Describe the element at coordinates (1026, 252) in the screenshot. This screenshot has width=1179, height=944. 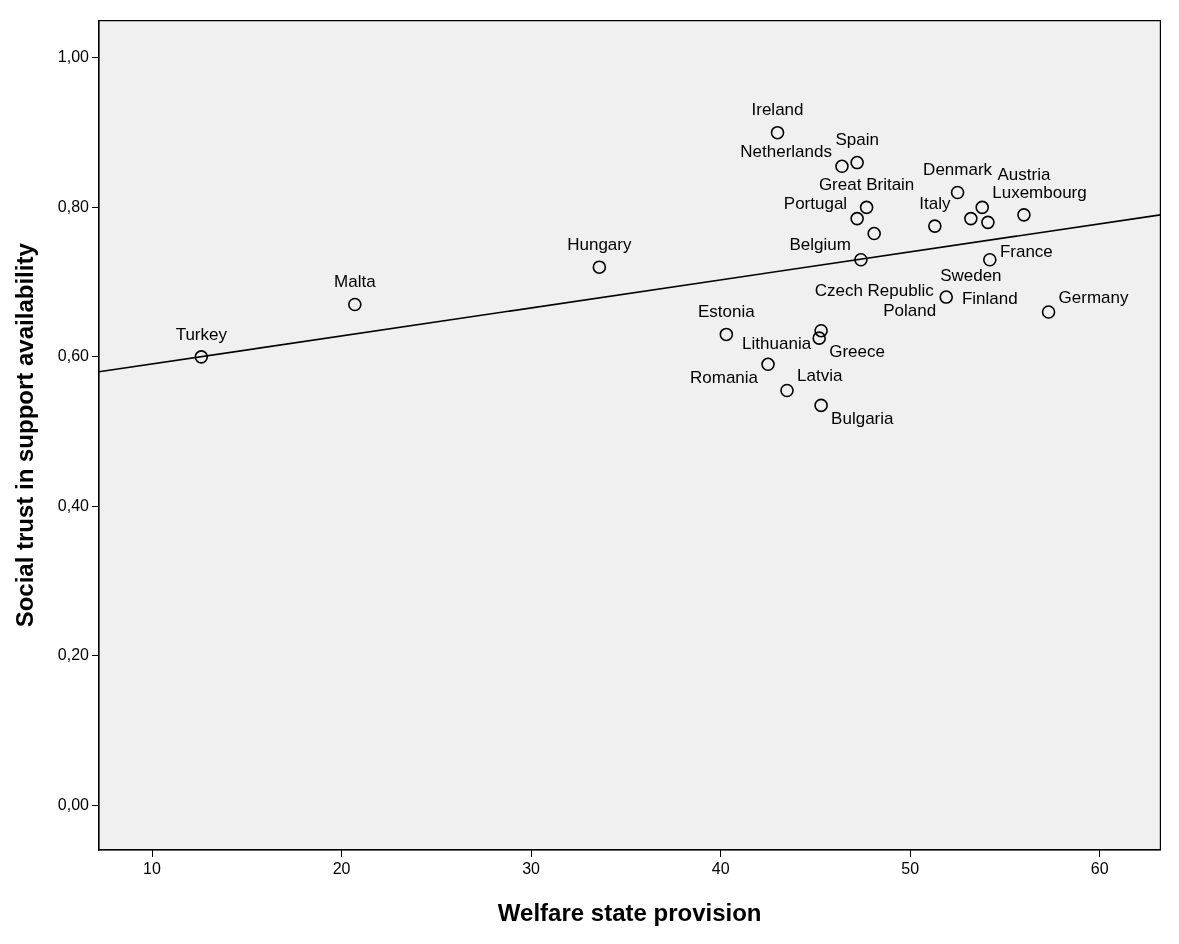
I see `annotation: France` at that location.